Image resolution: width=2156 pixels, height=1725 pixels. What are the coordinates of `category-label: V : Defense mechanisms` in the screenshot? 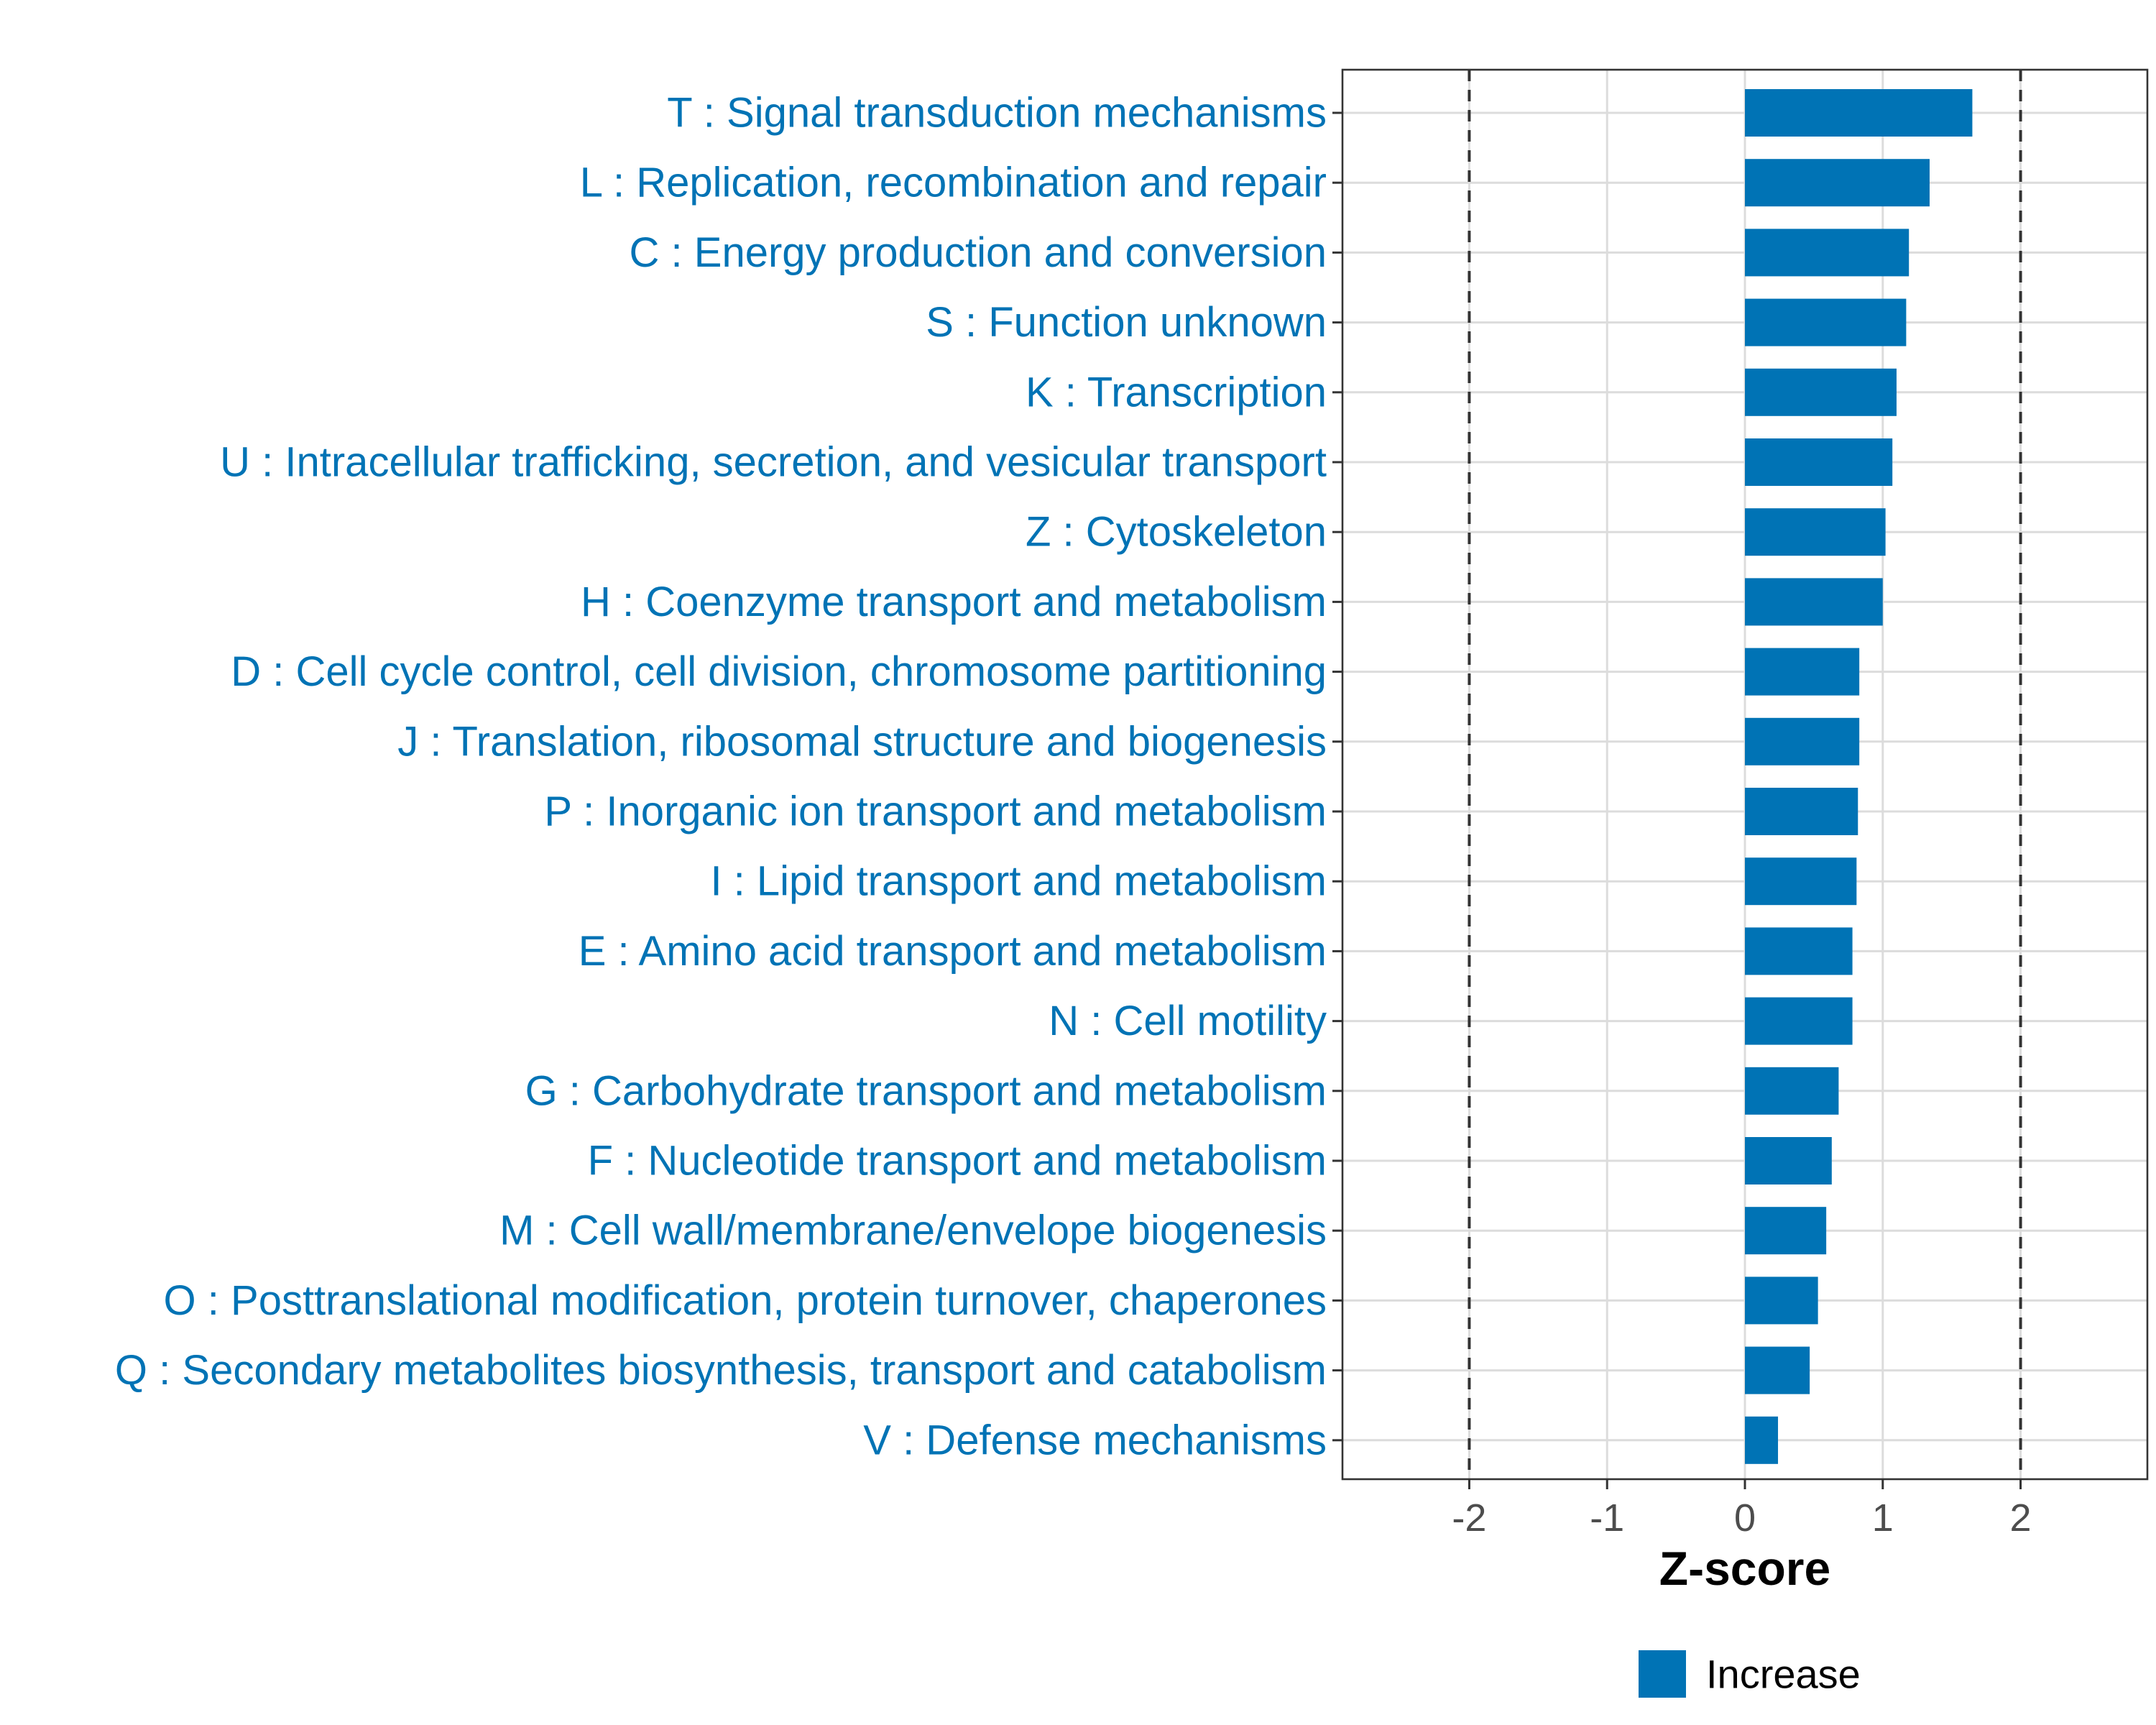 It's located at (1095, 1440).